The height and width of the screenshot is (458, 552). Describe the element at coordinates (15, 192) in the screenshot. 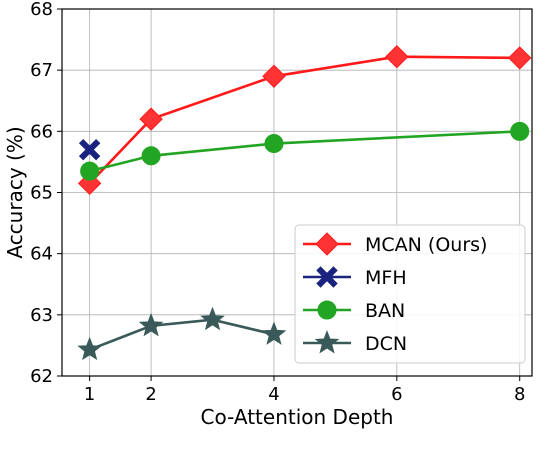

I see `y-axis-label: Accuracy (%)` at that location.